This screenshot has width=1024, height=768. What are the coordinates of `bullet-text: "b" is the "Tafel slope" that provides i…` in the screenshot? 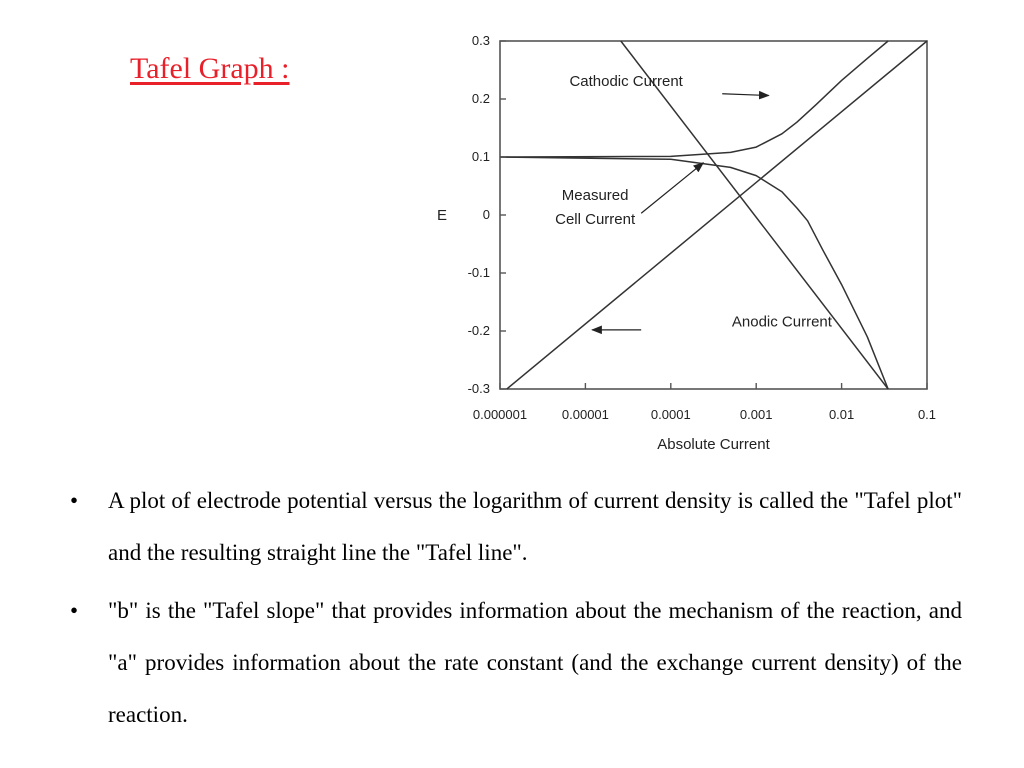 It's located at (535, 662).